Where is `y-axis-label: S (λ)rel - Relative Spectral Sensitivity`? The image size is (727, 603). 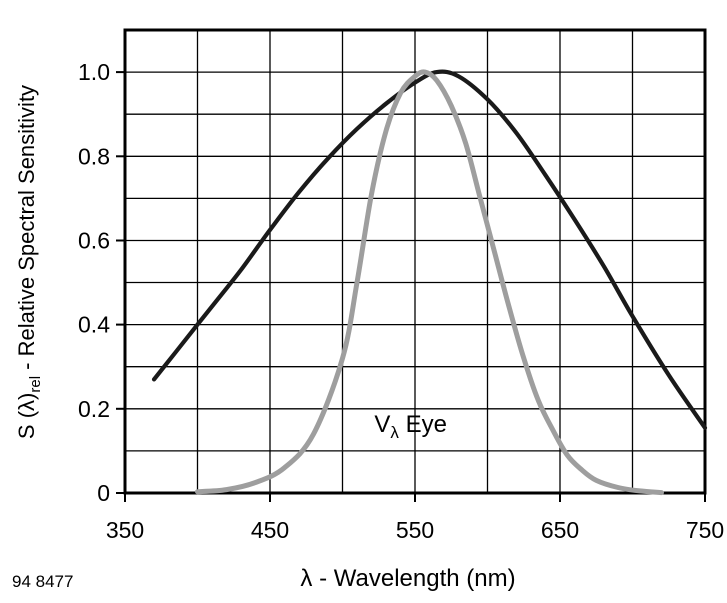
y-axis-label: S (λ)rel - Relative Spectral Sensitivity is located at coordinates (29, 262).